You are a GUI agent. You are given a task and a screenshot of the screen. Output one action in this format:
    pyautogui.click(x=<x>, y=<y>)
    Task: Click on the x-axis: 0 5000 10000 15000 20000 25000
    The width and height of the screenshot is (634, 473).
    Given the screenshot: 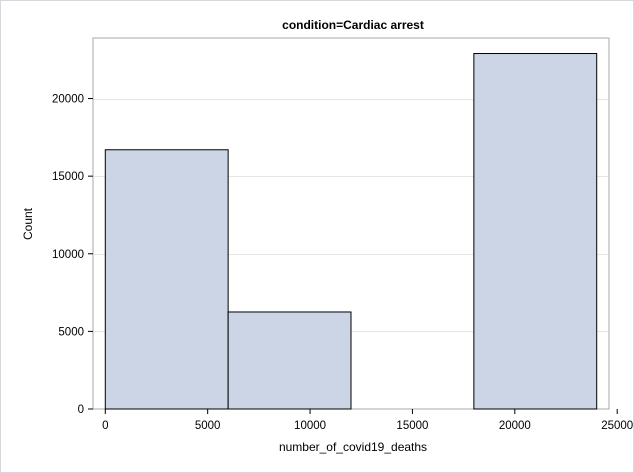 What is the action you would take?
    pyautogui.click(x=367, y=420)
    